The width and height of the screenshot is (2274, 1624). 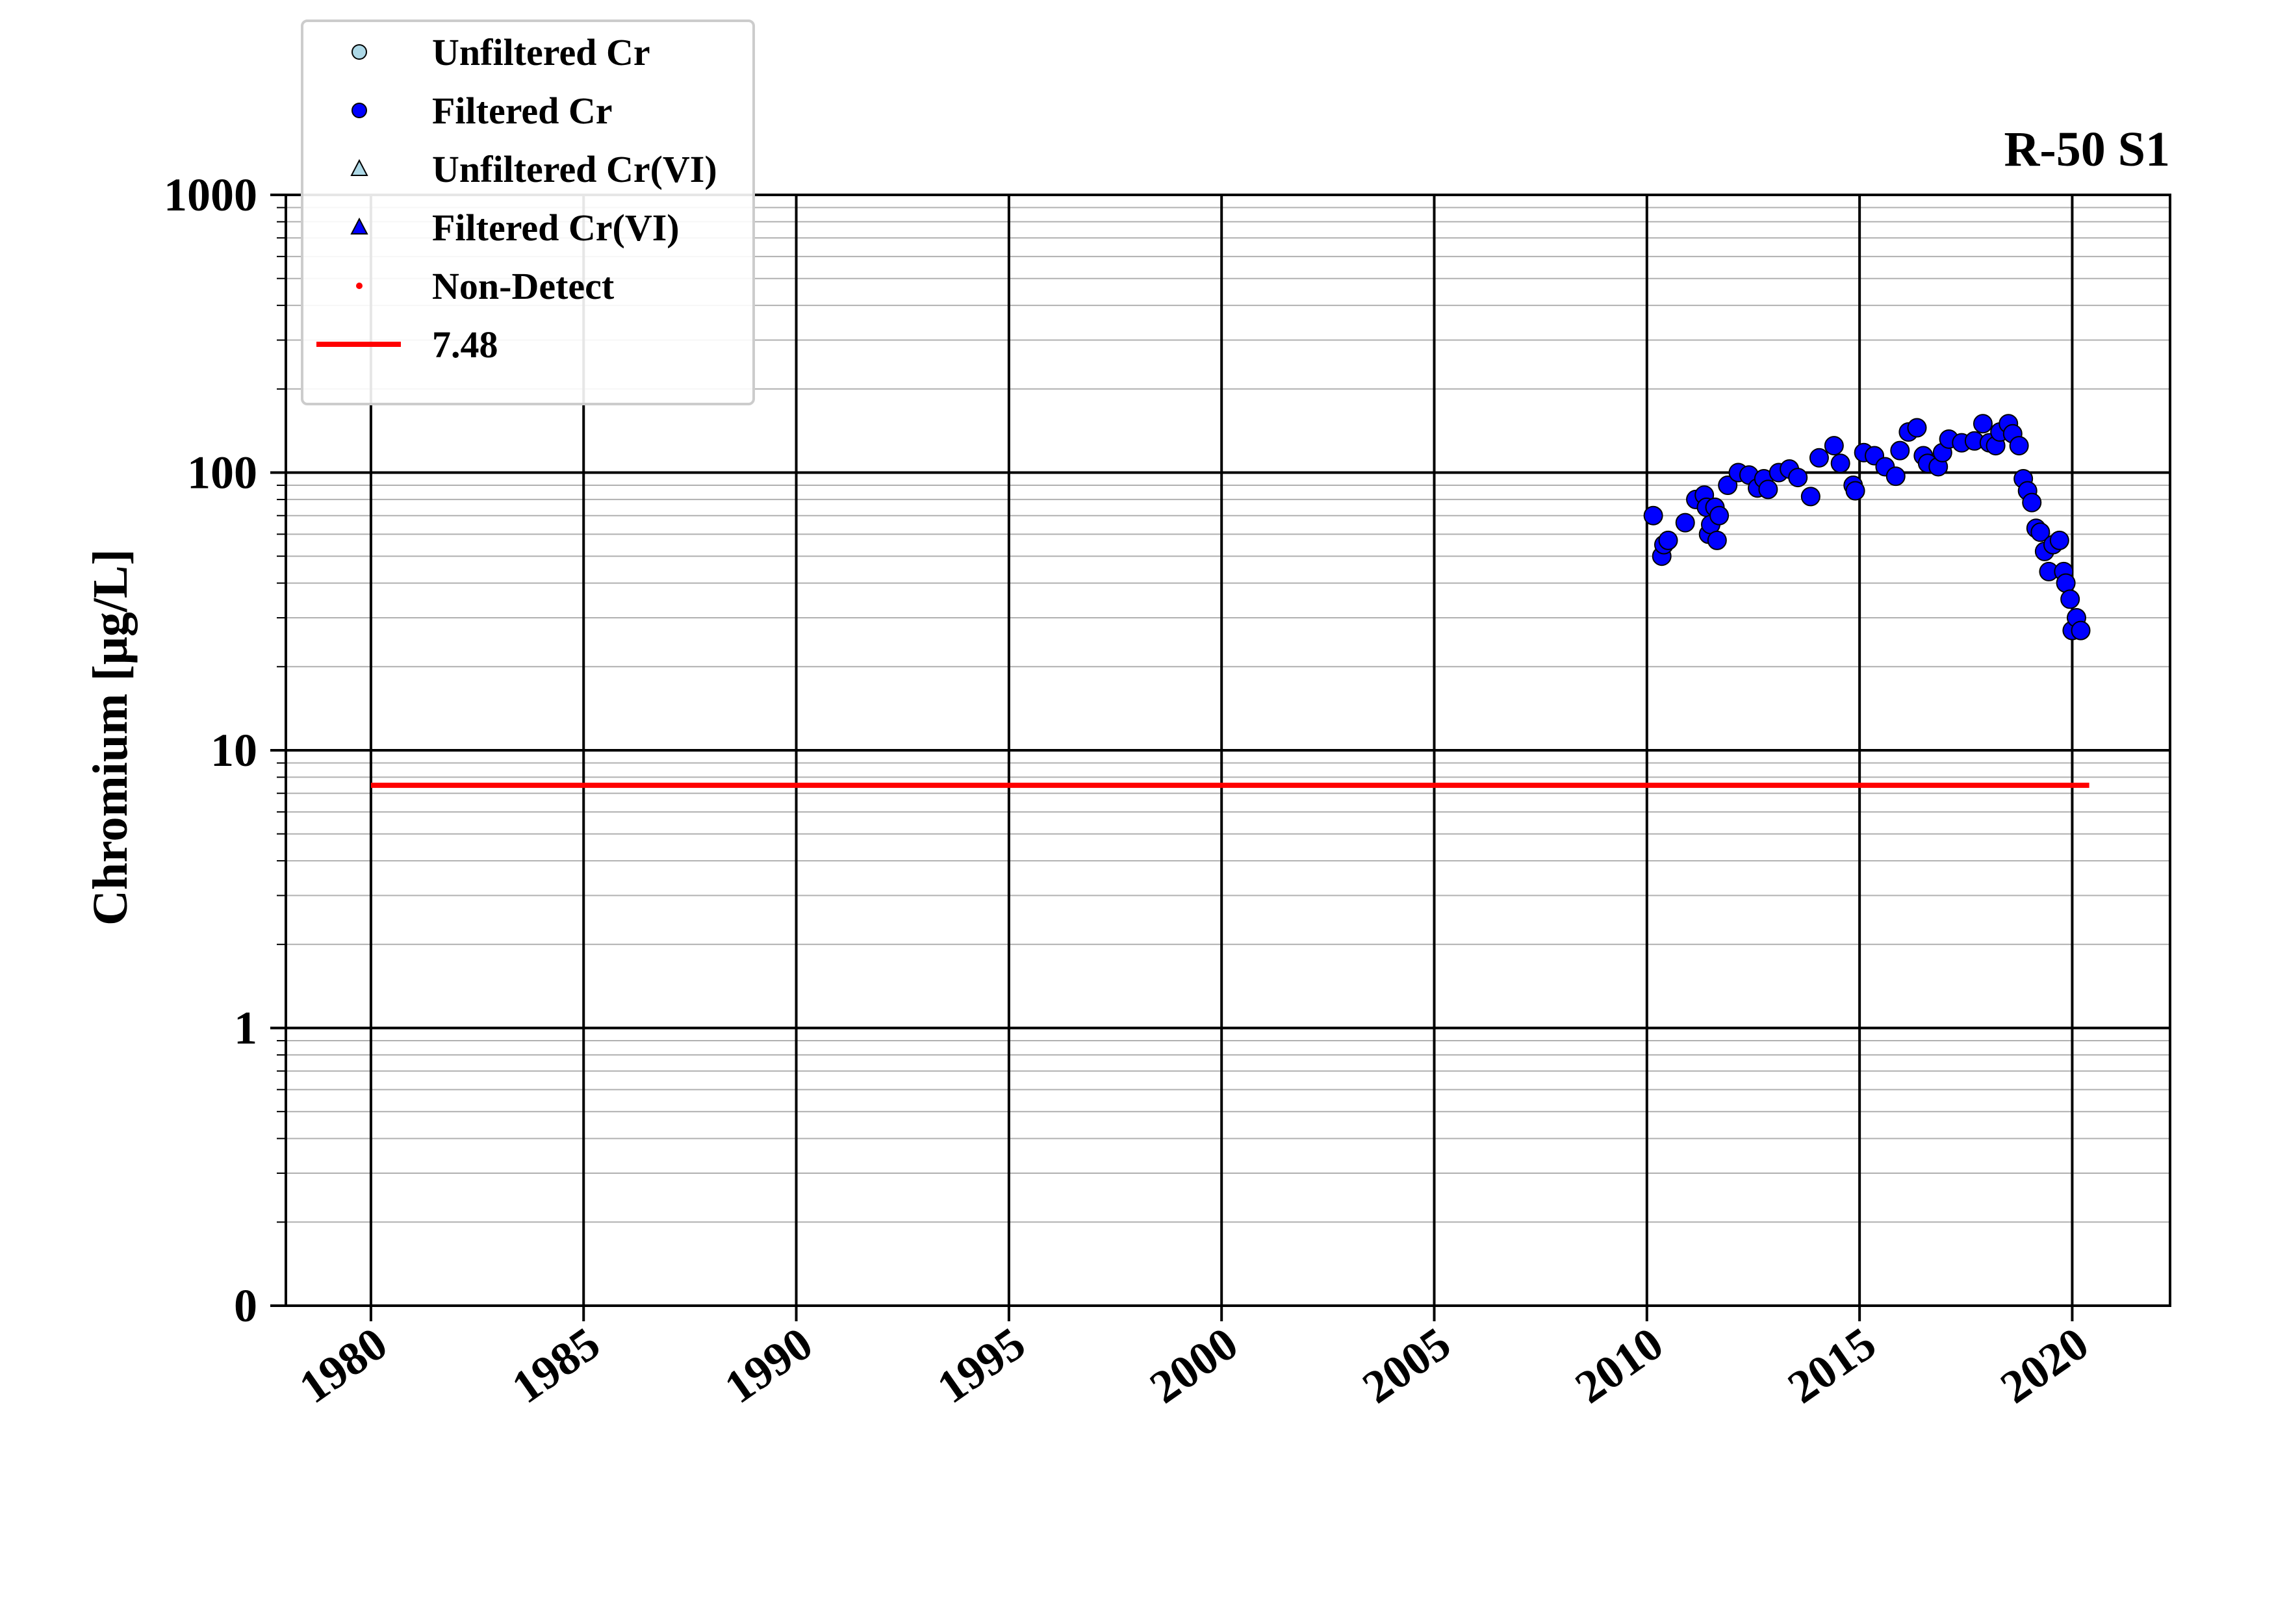 I want to click on y-tick-label: 10, so click(x=234, y=750).